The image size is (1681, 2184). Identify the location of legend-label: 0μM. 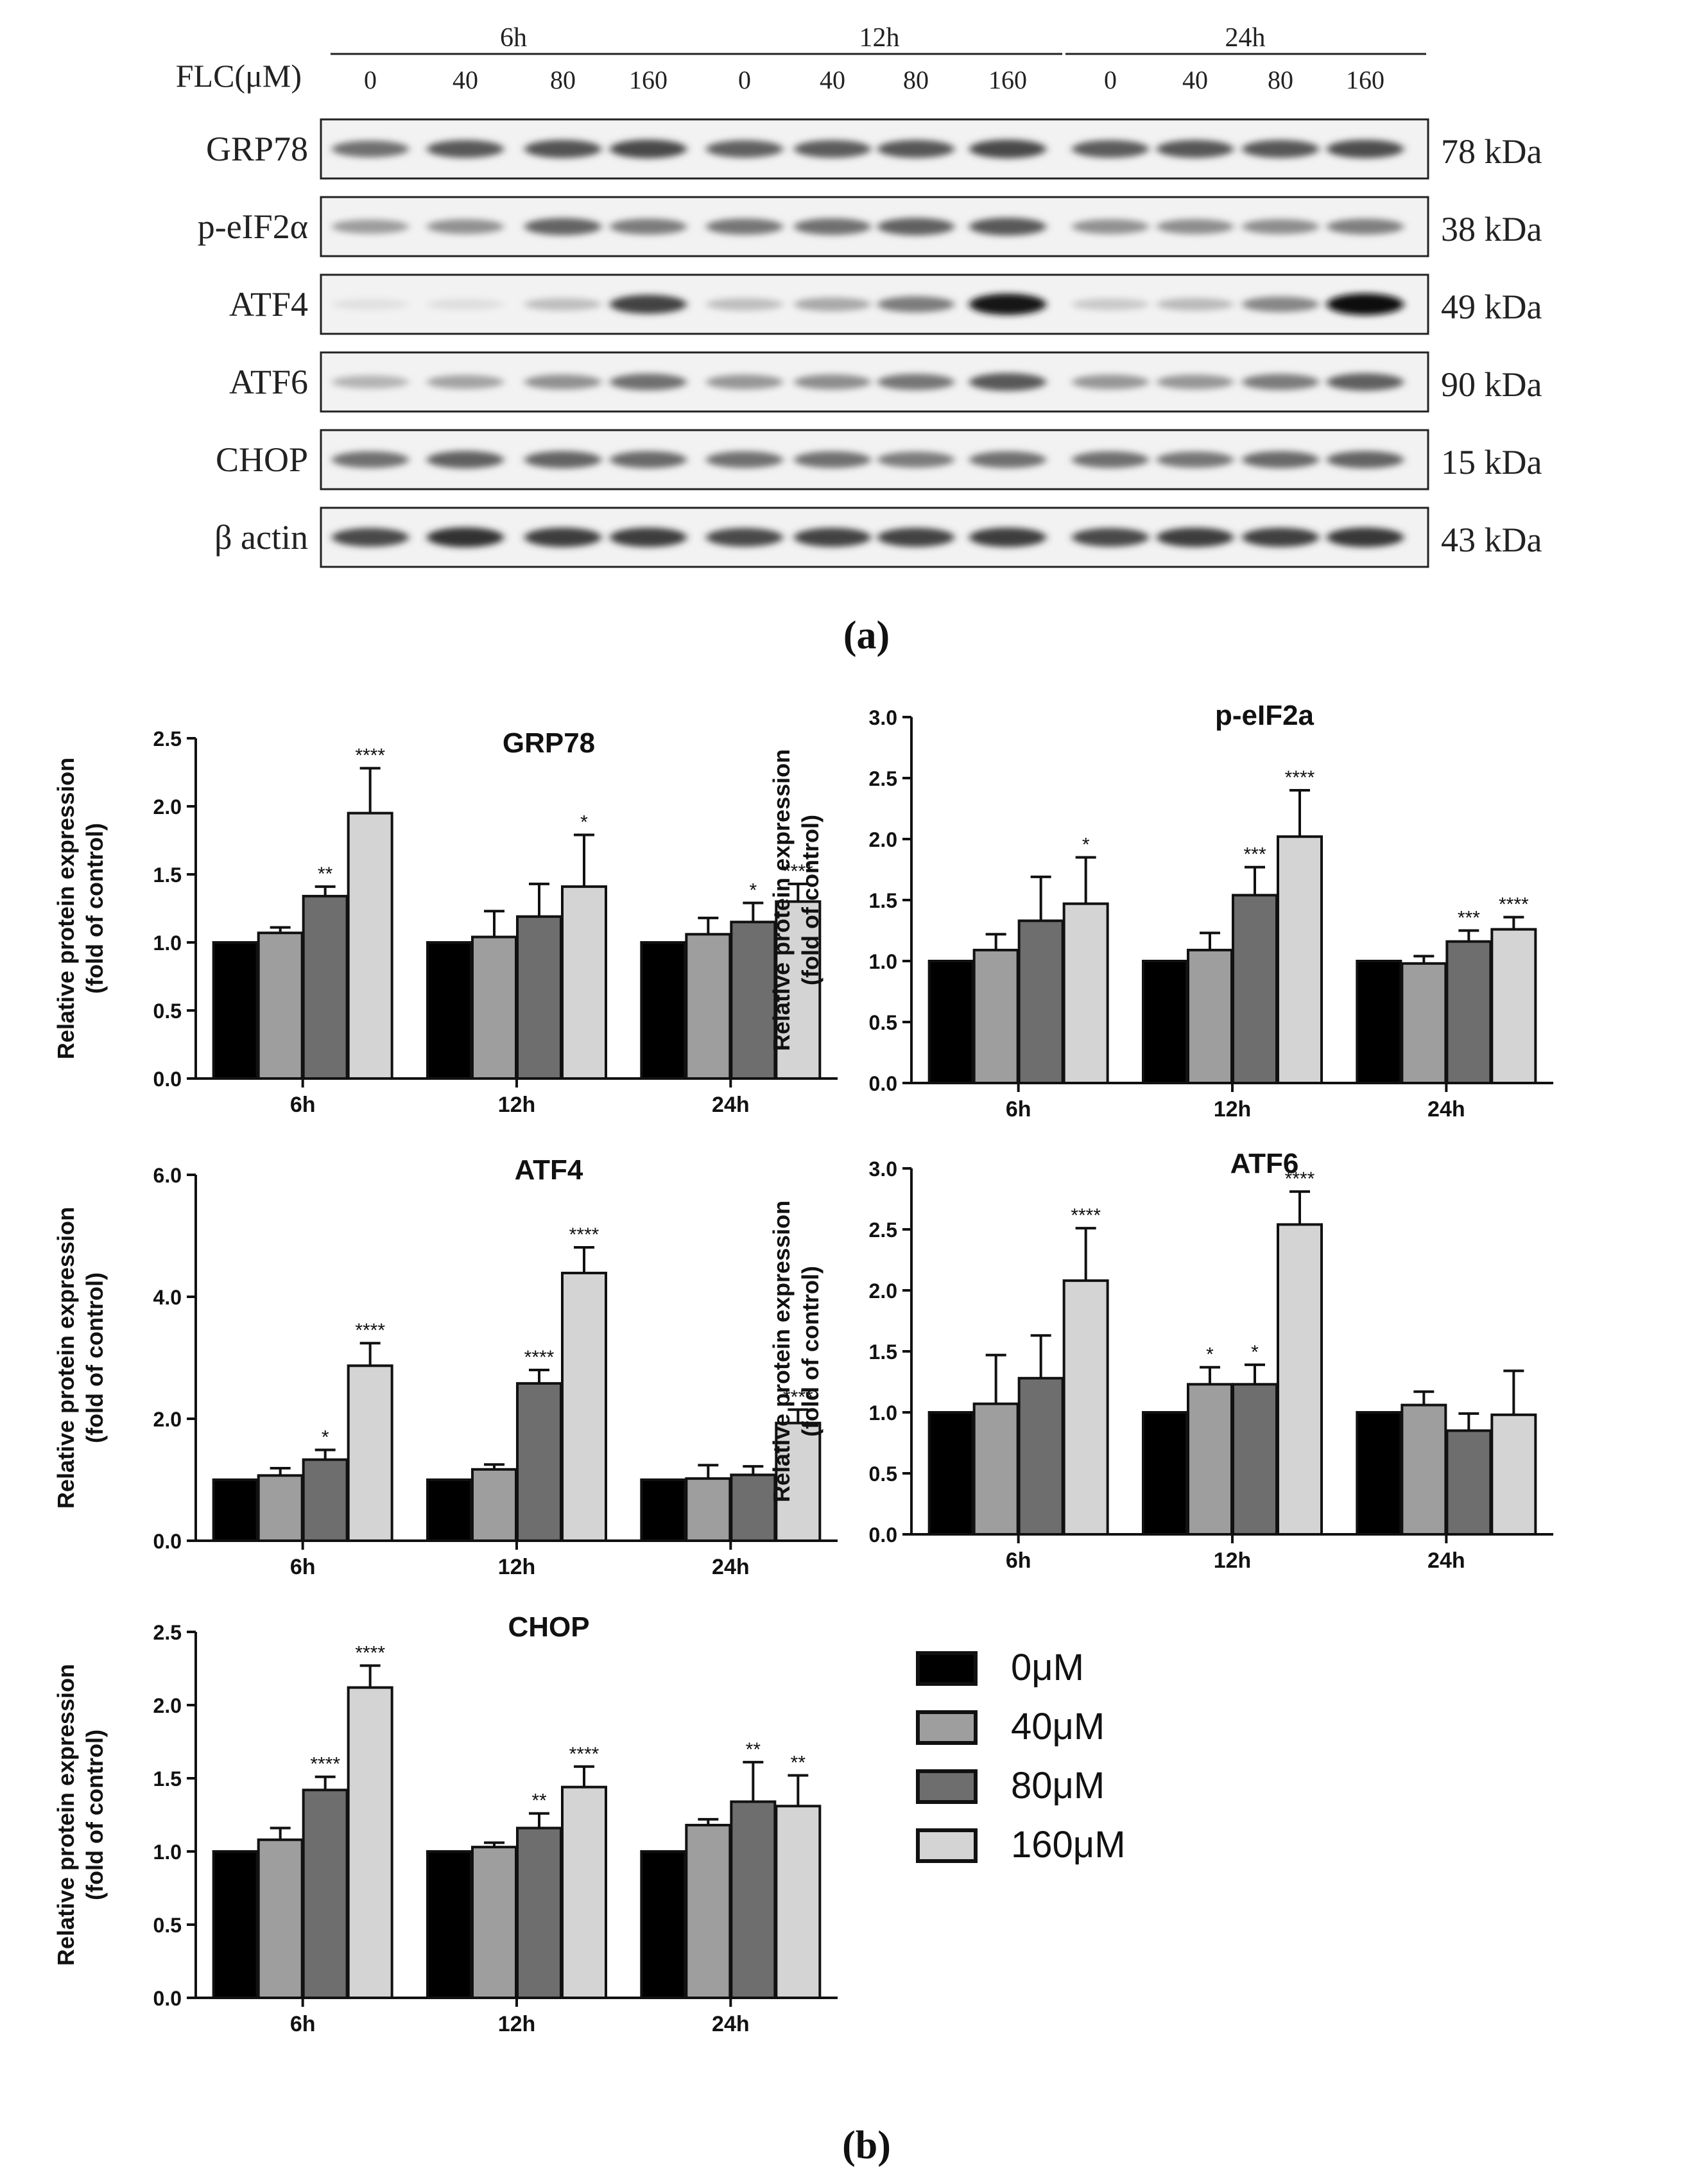
(1047, 1667).